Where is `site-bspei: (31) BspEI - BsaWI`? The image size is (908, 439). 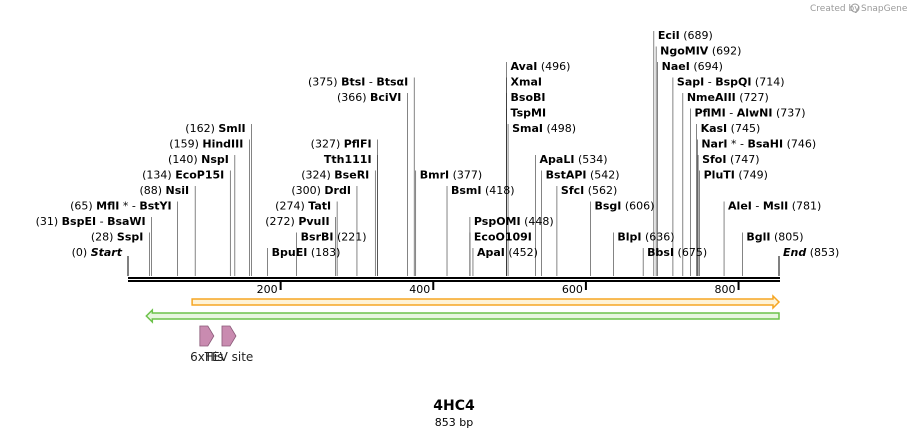 site-bspei: (31) BspEI - BsaWI is located at coordinates (91, 221).